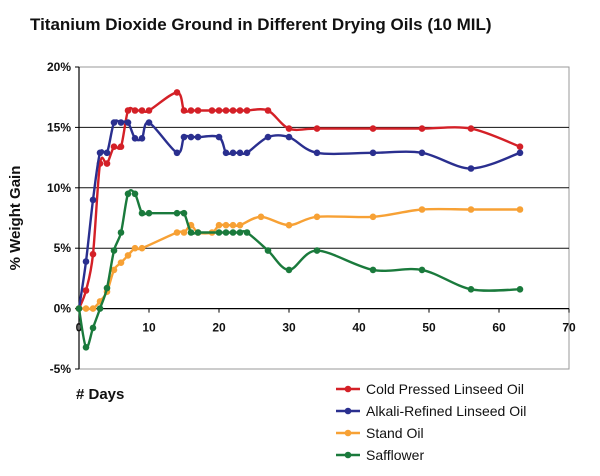 The width and height of the screenshot is (600, 476). What do you see at coordinates (499, 328) in the screenshot?
I see `x-tick-label: 60` at bounding box center [499, 328].